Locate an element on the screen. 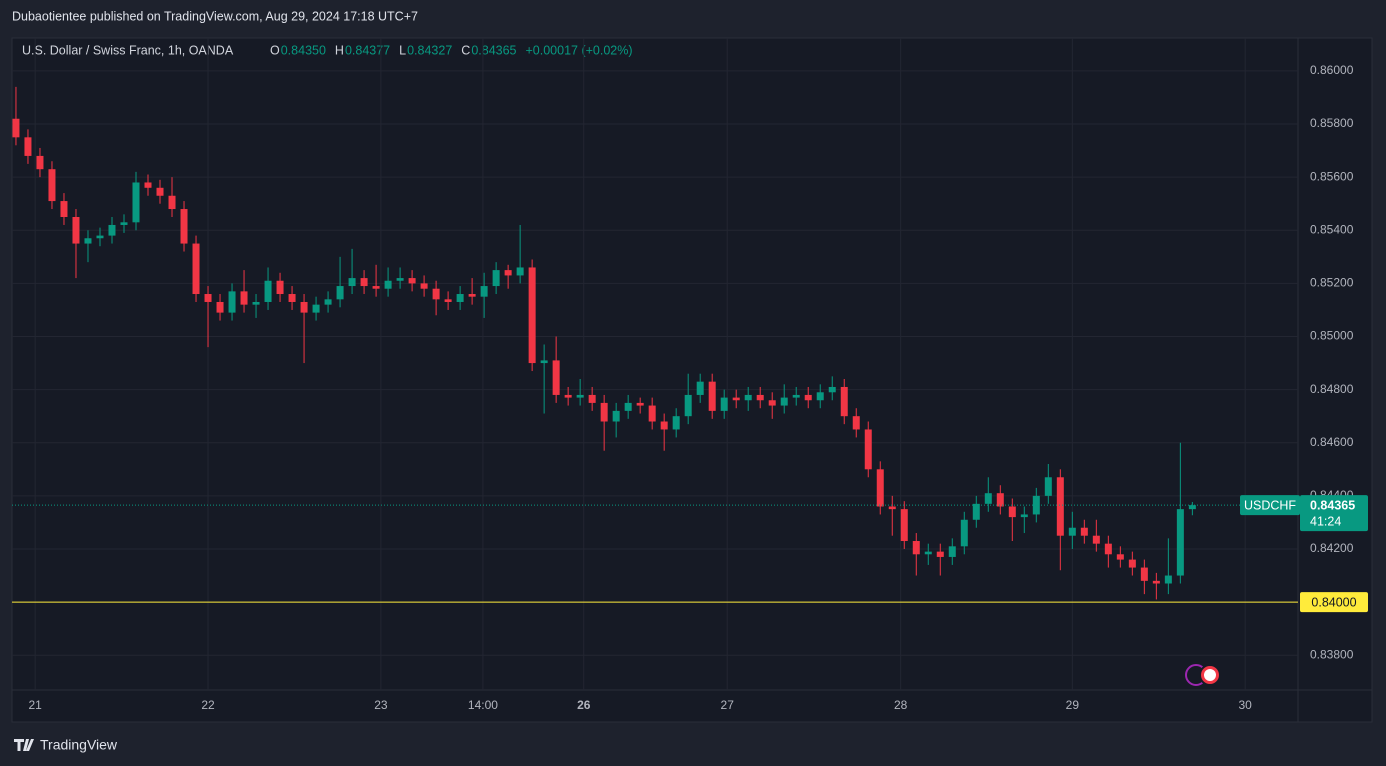 The width and height of the screenshot is (1386, 766). y-tick-label: 0.85000 is located at coordinates (1332, 336).